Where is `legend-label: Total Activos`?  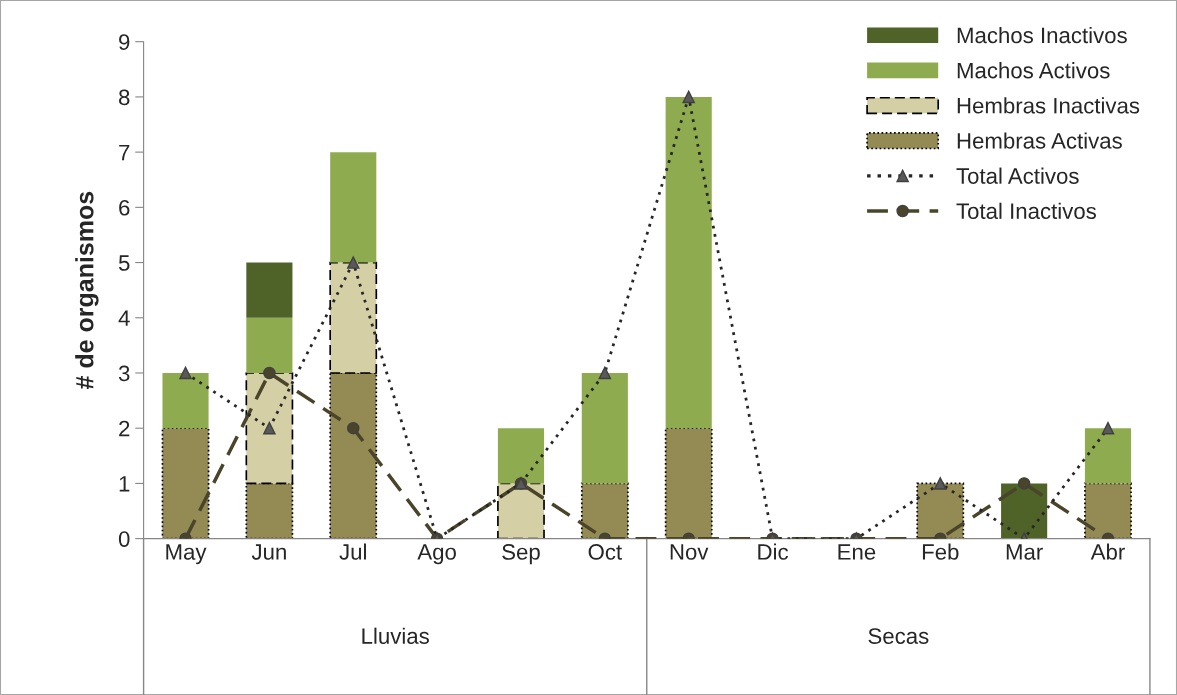
legend-label: Total Activos is located at coordinates (1017, 175).